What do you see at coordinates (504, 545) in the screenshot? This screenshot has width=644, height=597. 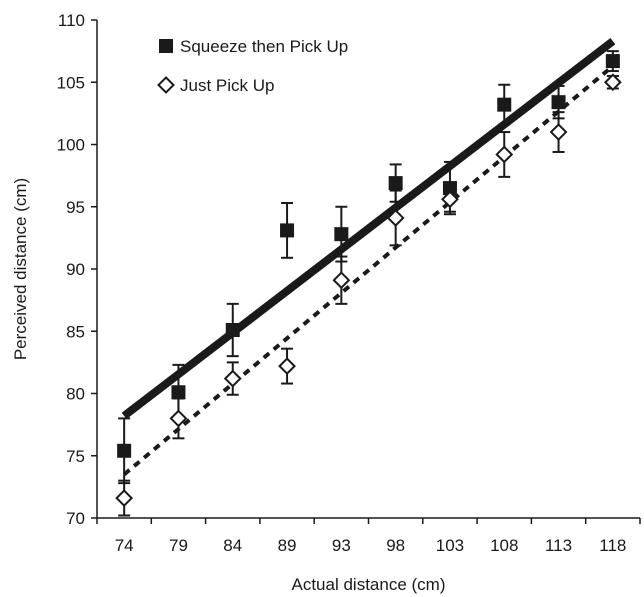 I see `x-tick-label: 108` at bounding box center [504, 545].